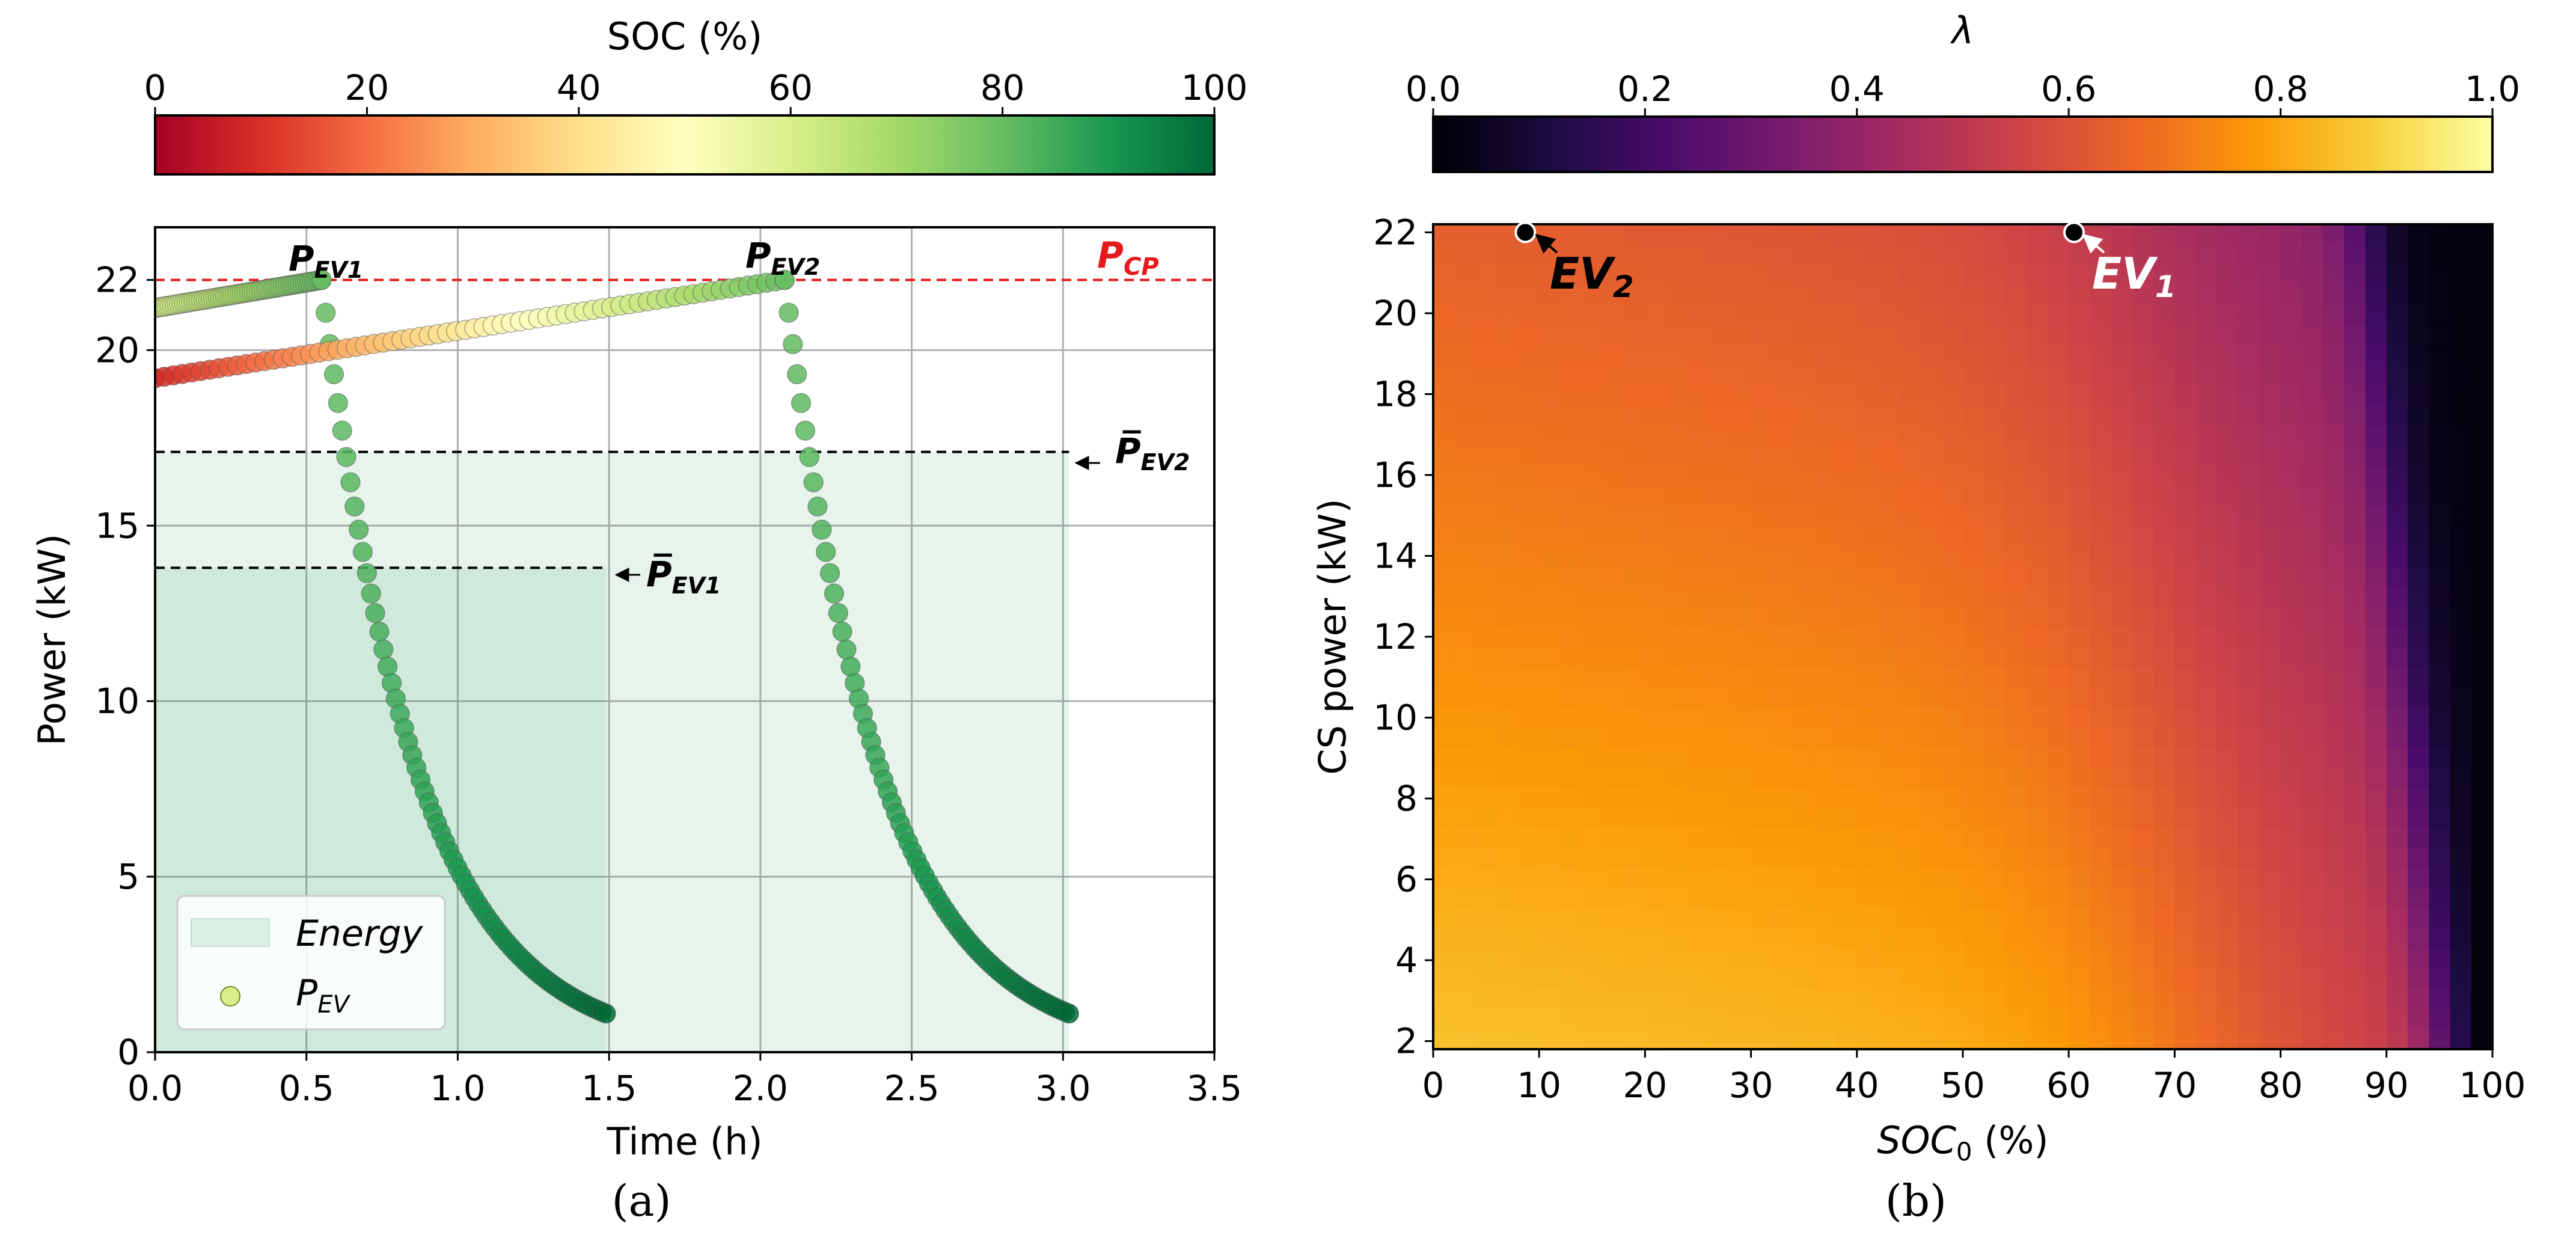 The image size is (2576, 1247). What do you see at coordinates (457, 1088) in the screenshot?
I see `x-tick-label: 1.0` at bounding box center [457, 1088].